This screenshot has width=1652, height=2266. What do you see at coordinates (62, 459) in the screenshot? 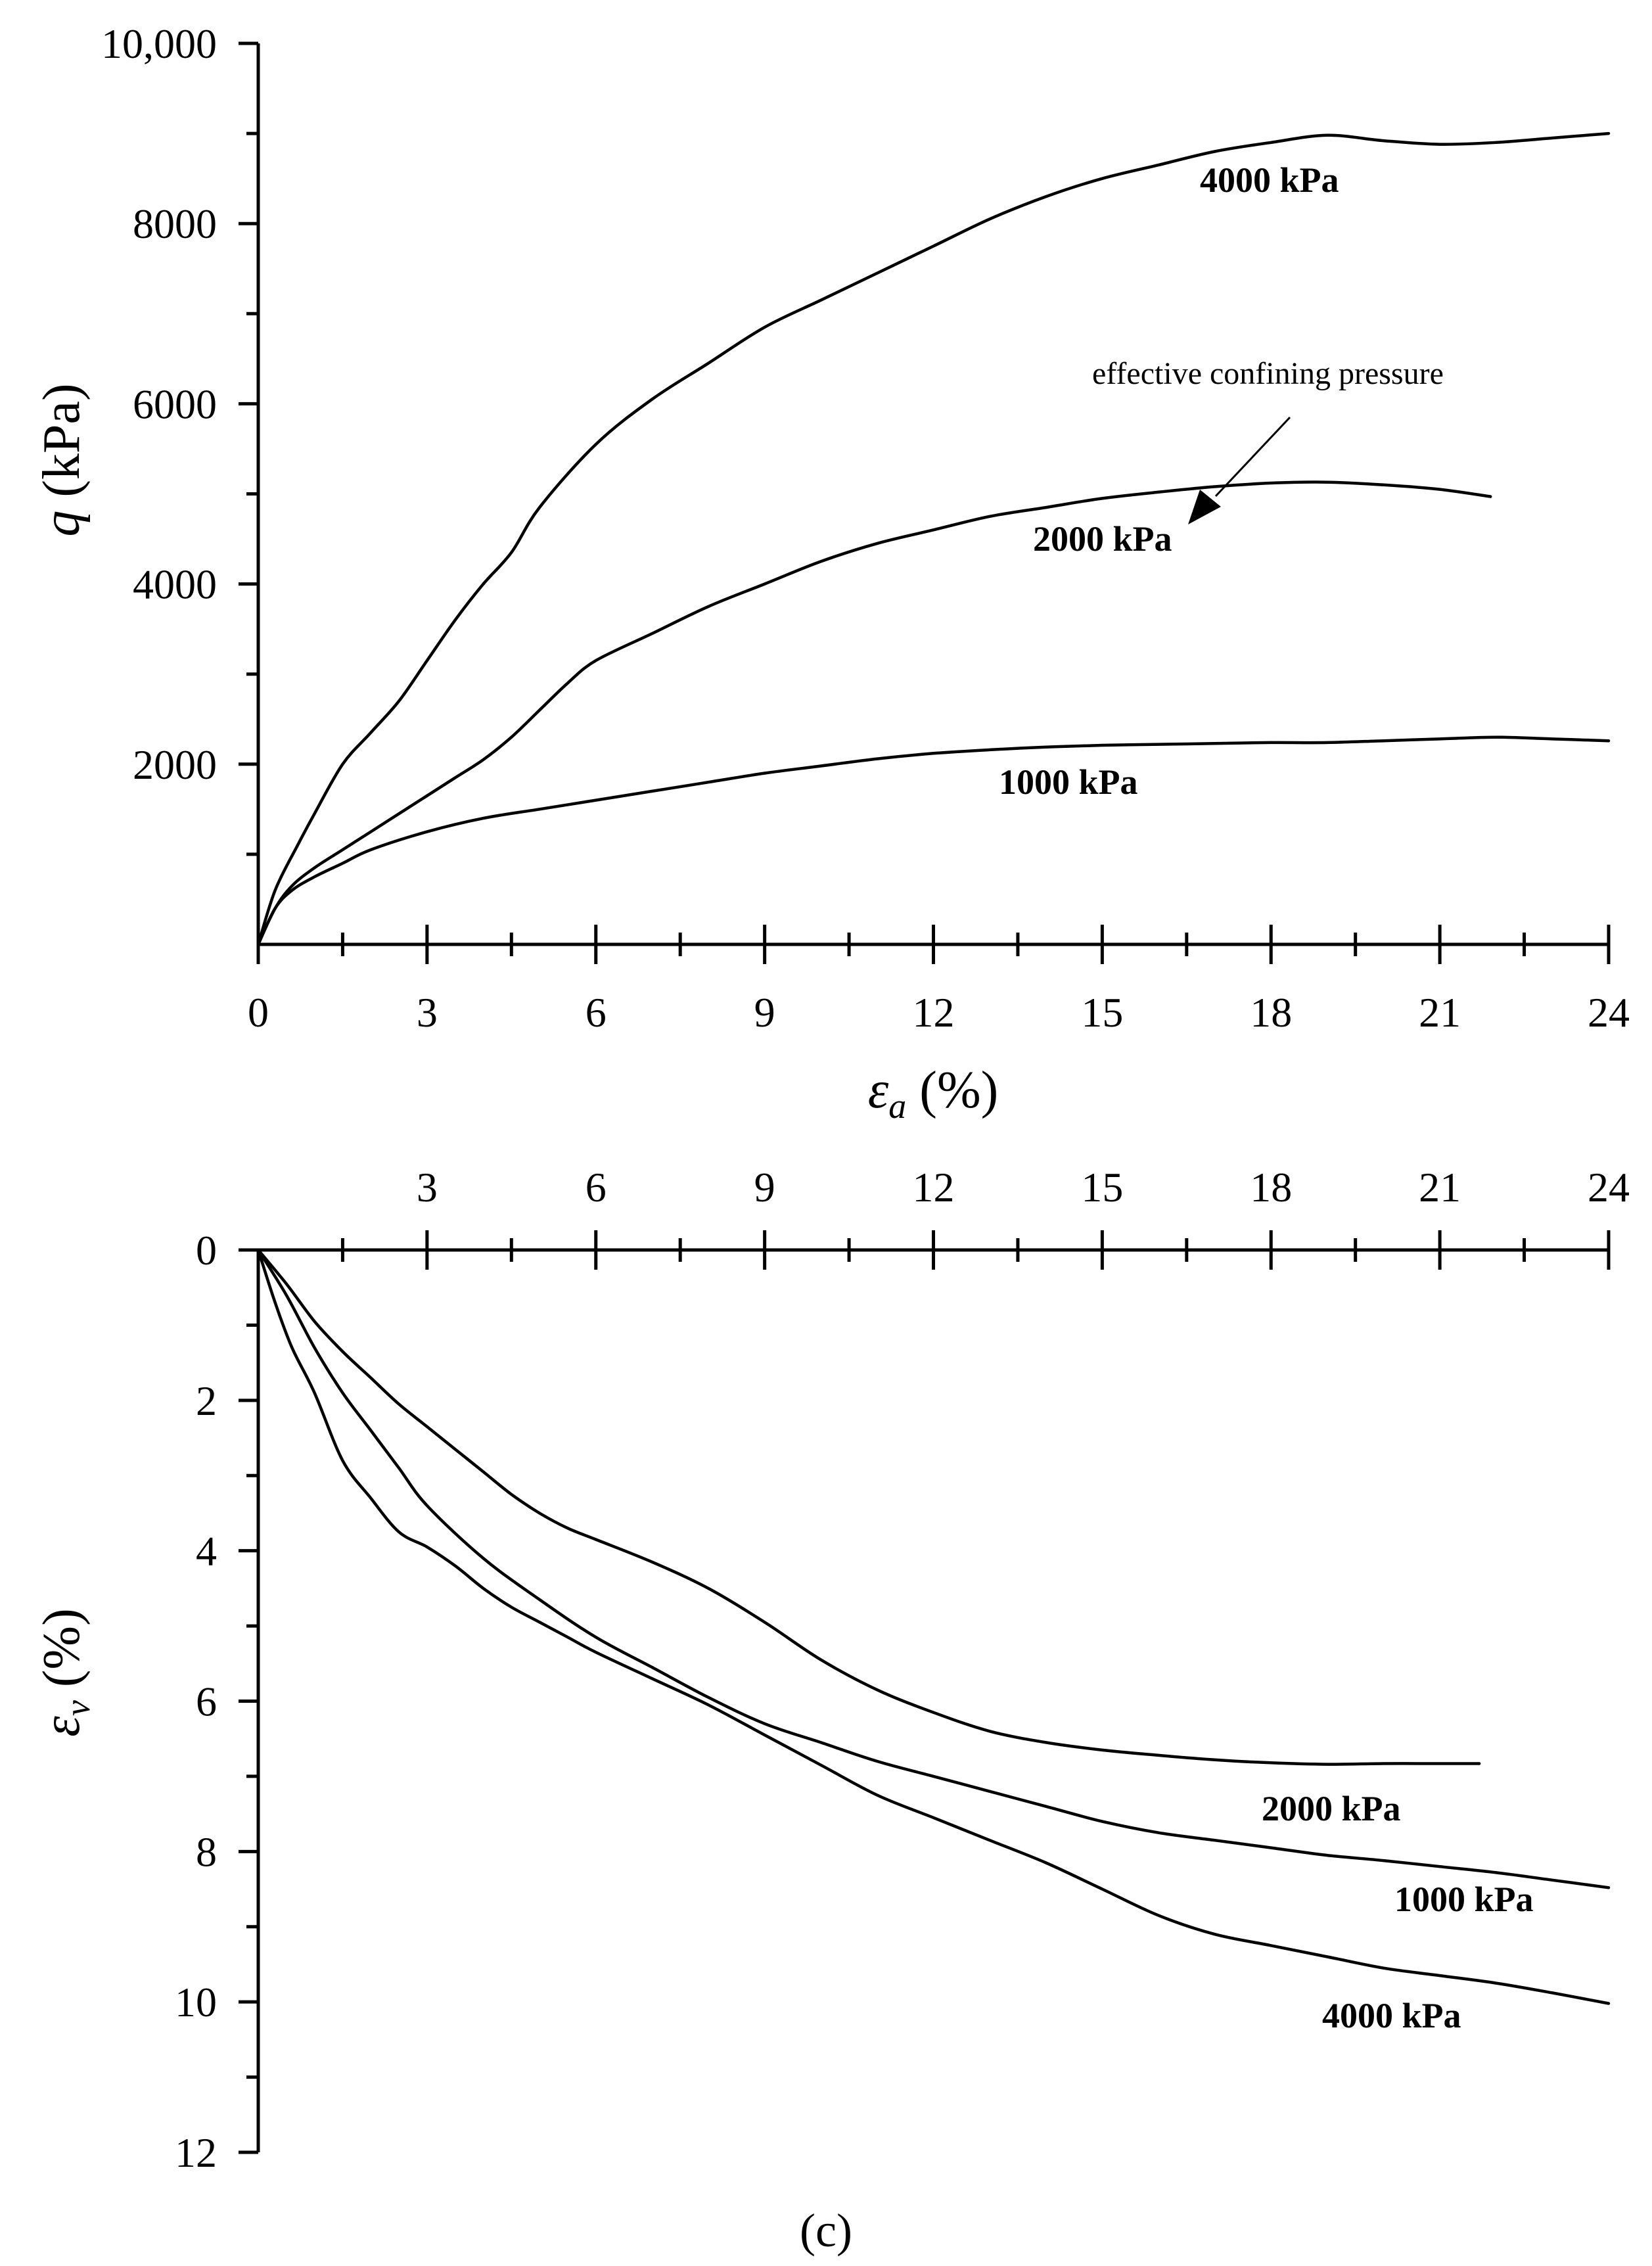
I see `top-y-axis-title: q (kPa)` at bounding box center [62, 459].